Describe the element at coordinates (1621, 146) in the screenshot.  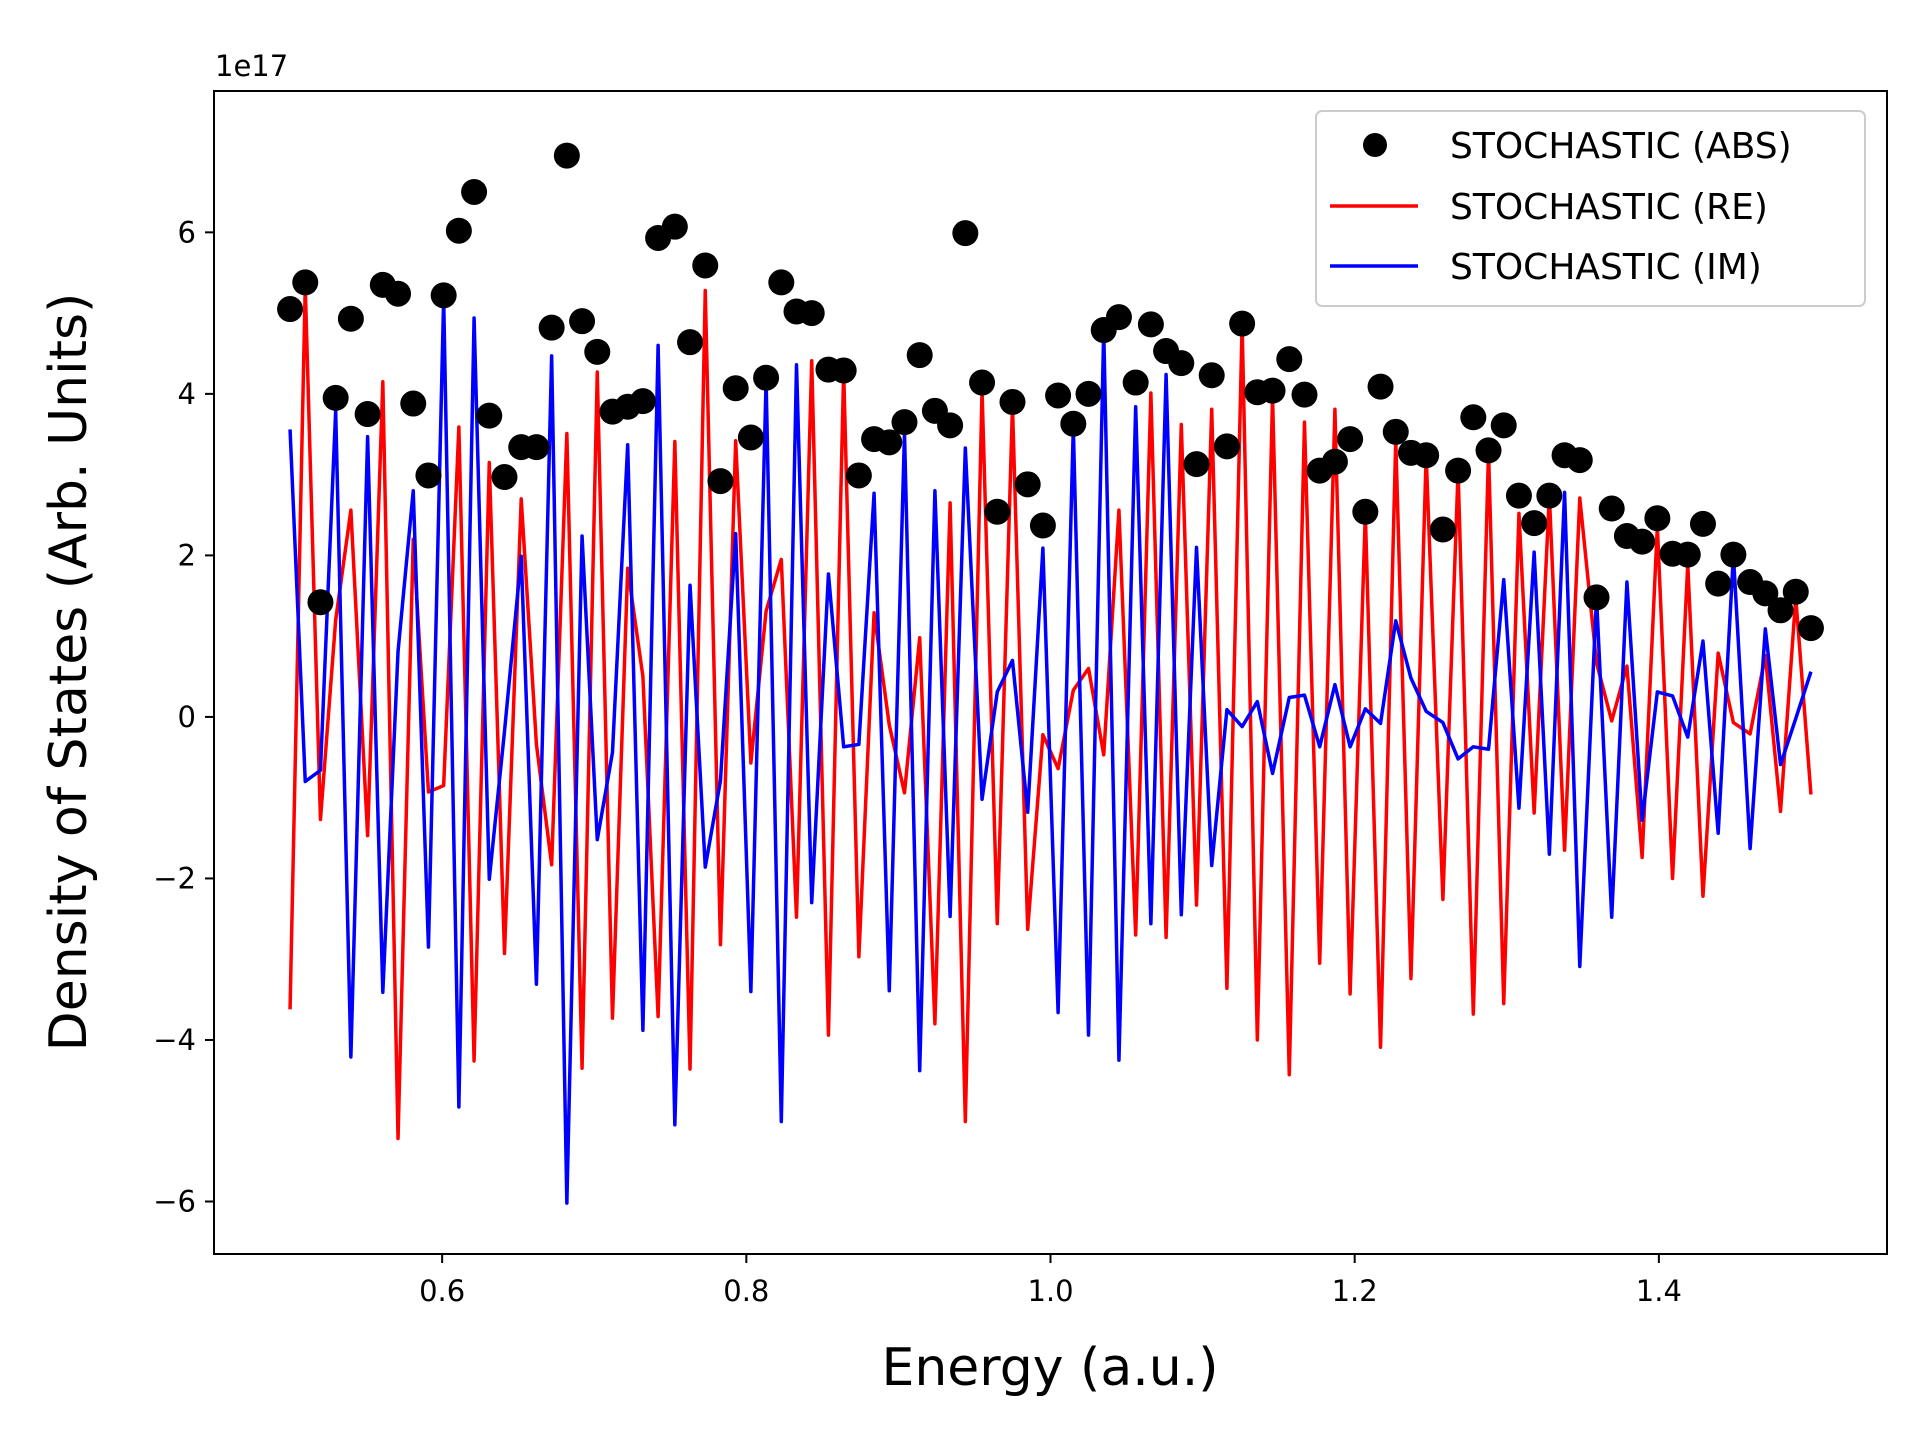
I see `legend-label-abs: STOCHASTIC (ABS)` at that location.